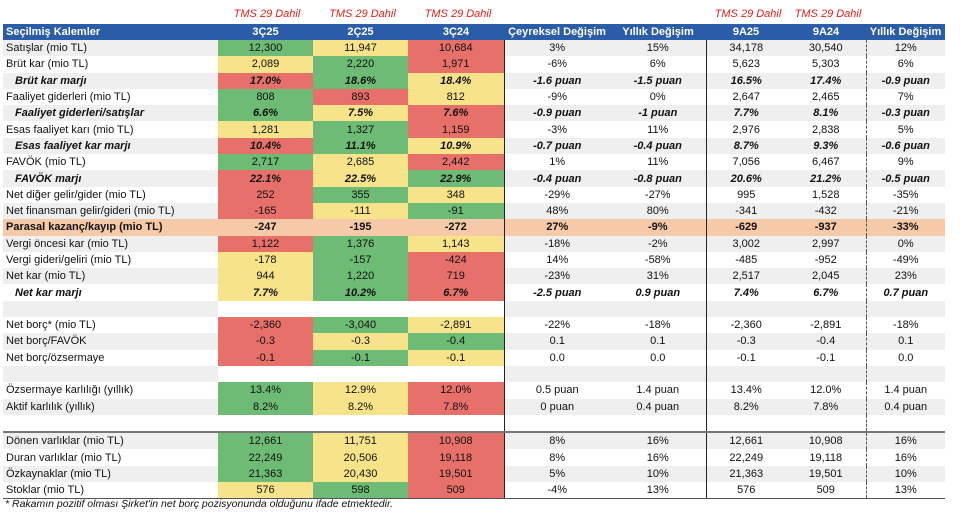  I want to click on cell-3c25: -247, so click(265, 227).